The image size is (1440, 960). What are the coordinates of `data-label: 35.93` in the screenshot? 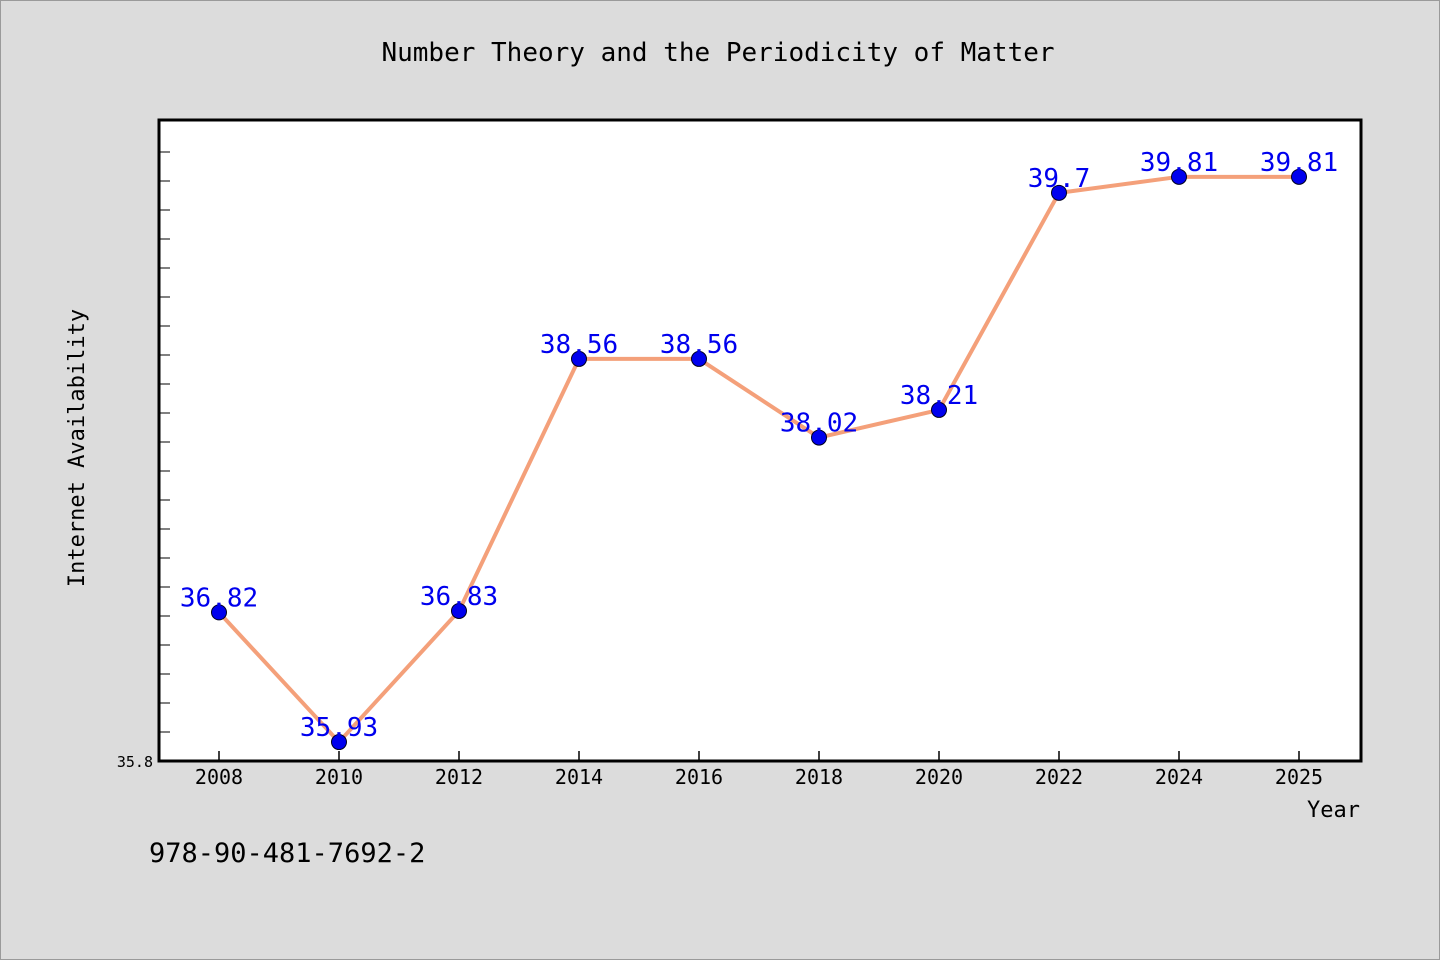 It's located at (339, 728).